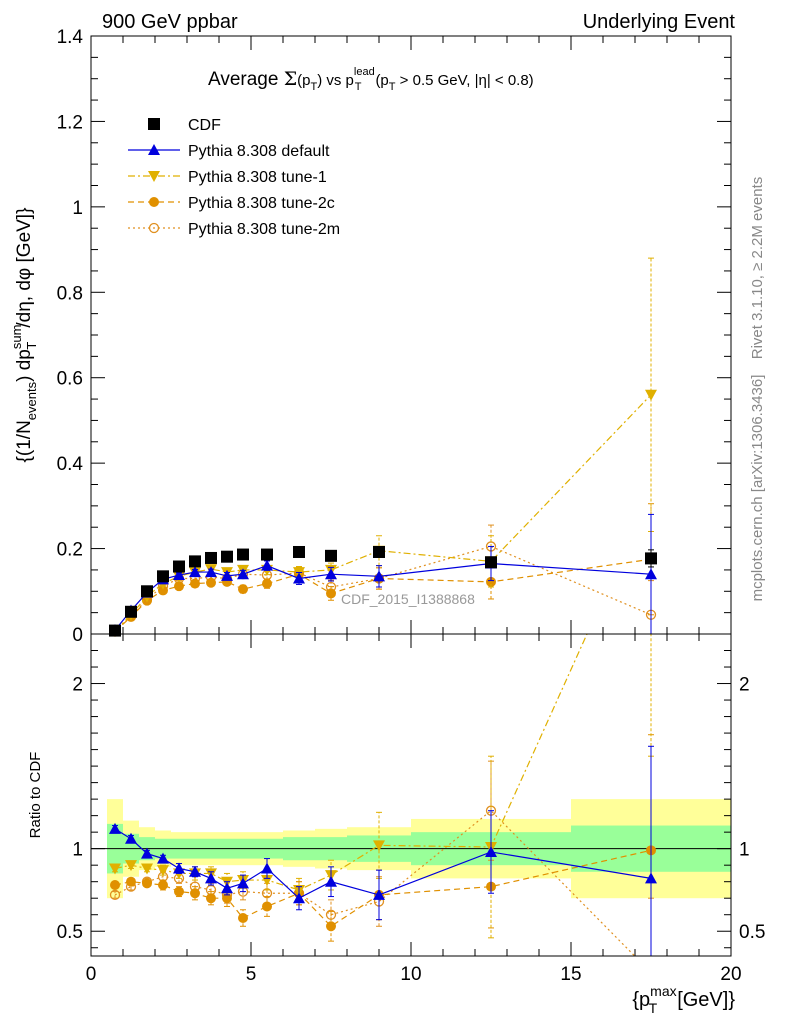 The height and width of the screenshot is (1024, 786). Describe the element at coordinates (35, 795) in the screenshot. I see `ratio-y-axis-label: Ratio to CDF` at that location.